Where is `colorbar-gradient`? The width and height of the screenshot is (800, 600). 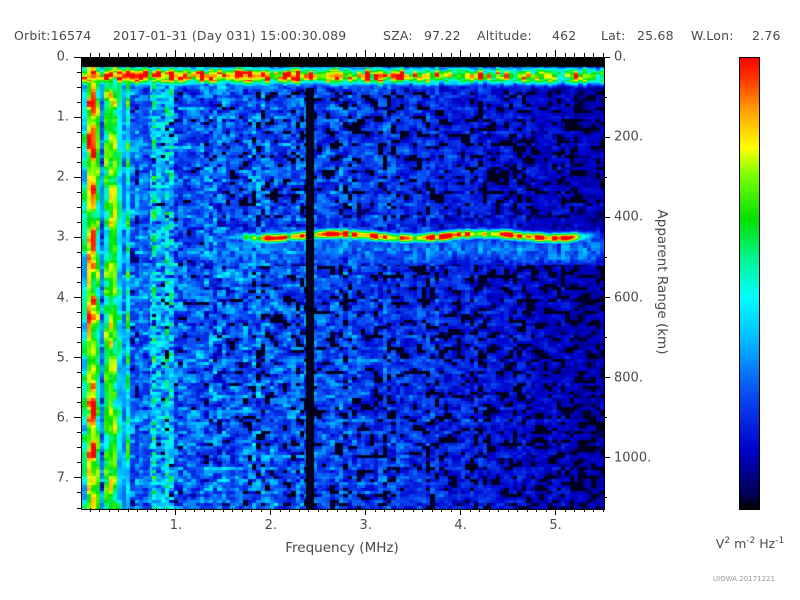 colorbar-gradient is located at coordinates (749, 283).